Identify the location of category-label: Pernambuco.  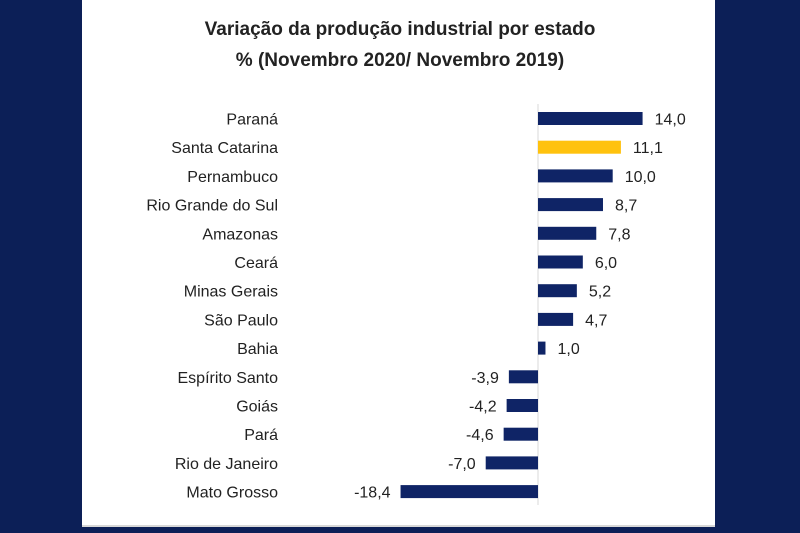
(232, 177).